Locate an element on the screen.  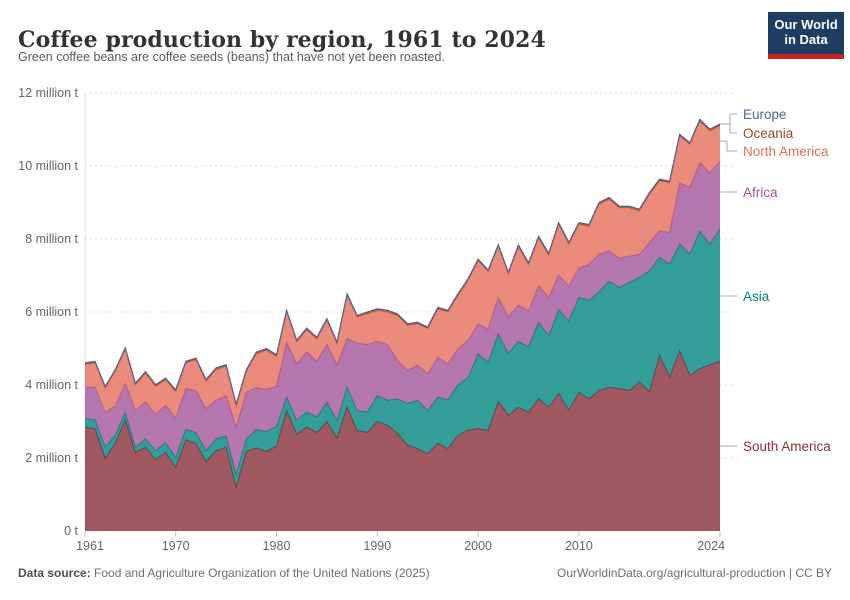
legend-label-oceania: Oceania is located at coordinates (768, 133).